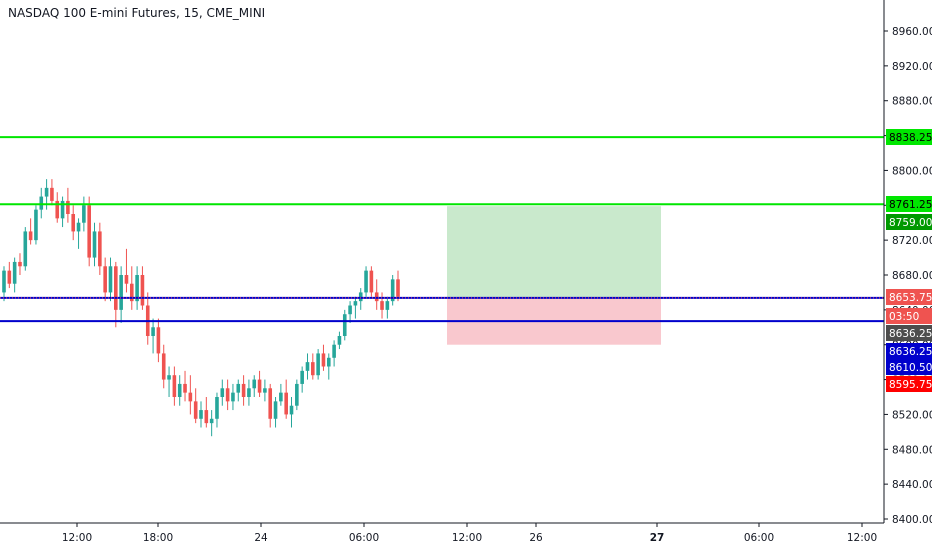 The width and height of the screenshot is (932, 550). I want to click on time-tick-label: 18:00, so click(158, 538).